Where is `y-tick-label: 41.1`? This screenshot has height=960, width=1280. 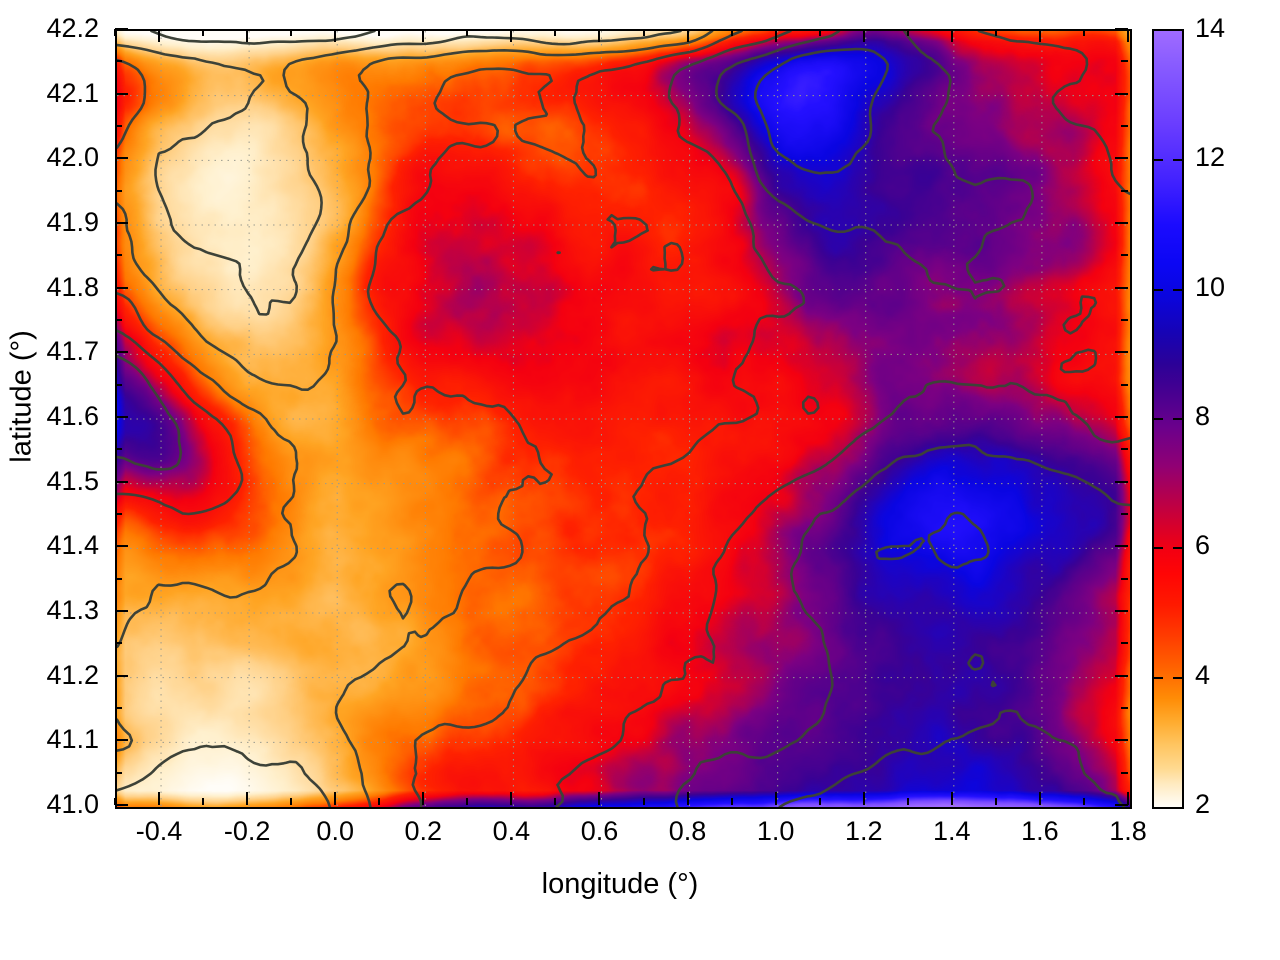
y-tick-label: 41.1 is located at coordinates (72, 739).